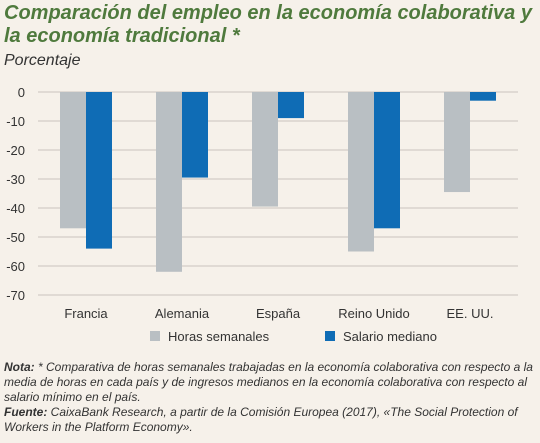 This screenshot has height=443, width=540. Describe the element at coordinates (19, 367) in the screenshot. I see `note-label: Nota:` at that location.